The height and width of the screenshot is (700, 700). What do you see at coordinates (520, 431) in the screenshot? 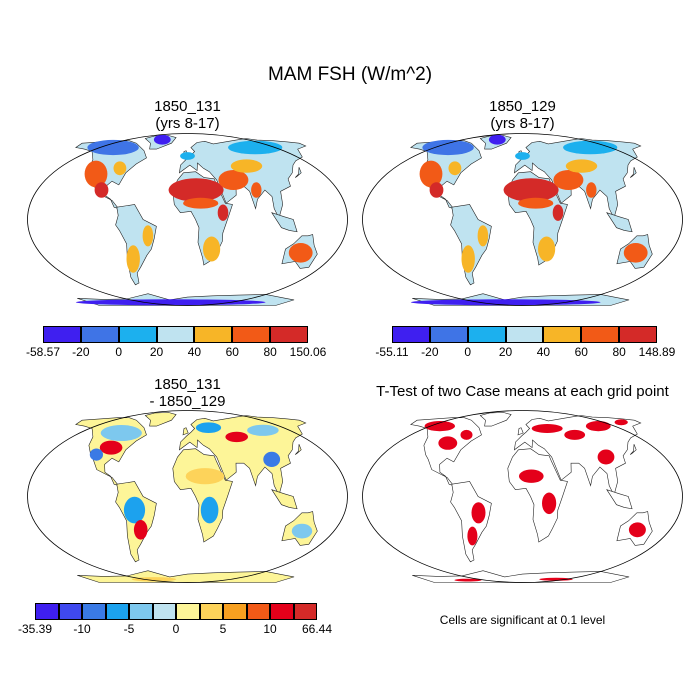
I see `map-4-uk` at bounding box center [520, 431].